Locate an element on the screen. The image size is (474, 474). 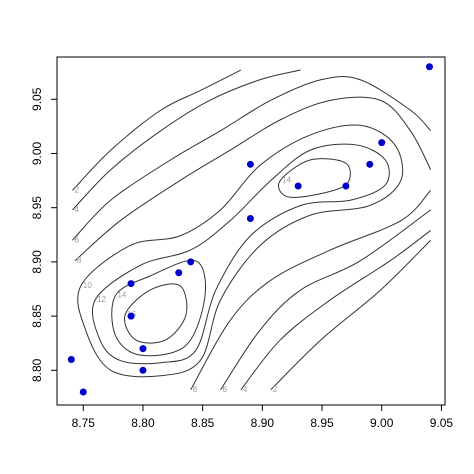
y-tick-label: 9.05 is located at coordinates (37, 99).